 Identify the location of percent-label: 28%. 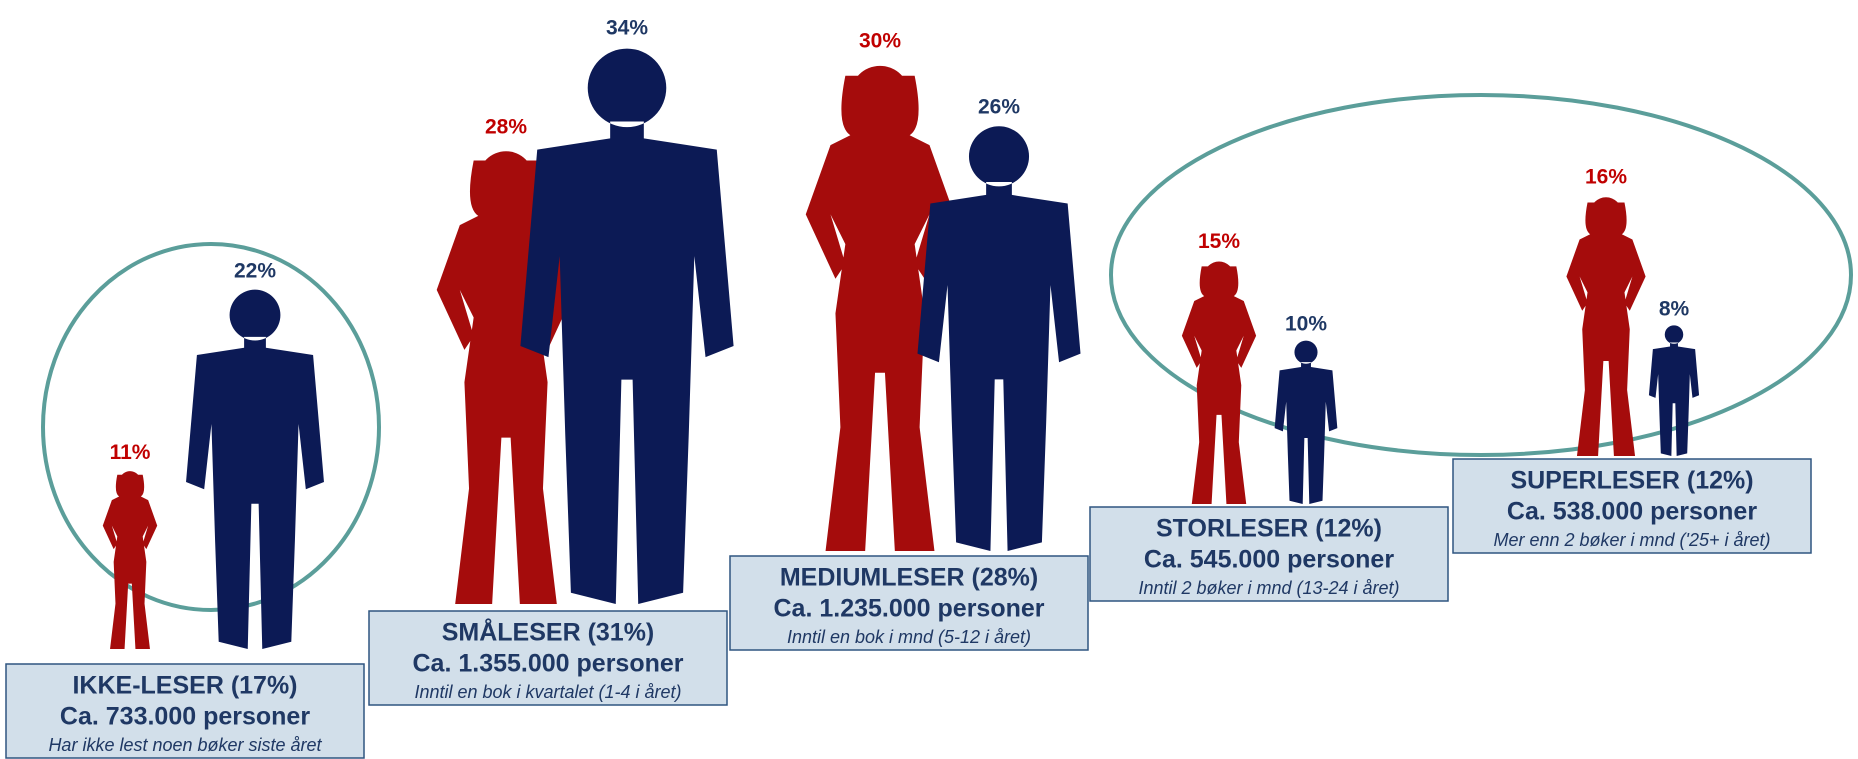
(506, 127).